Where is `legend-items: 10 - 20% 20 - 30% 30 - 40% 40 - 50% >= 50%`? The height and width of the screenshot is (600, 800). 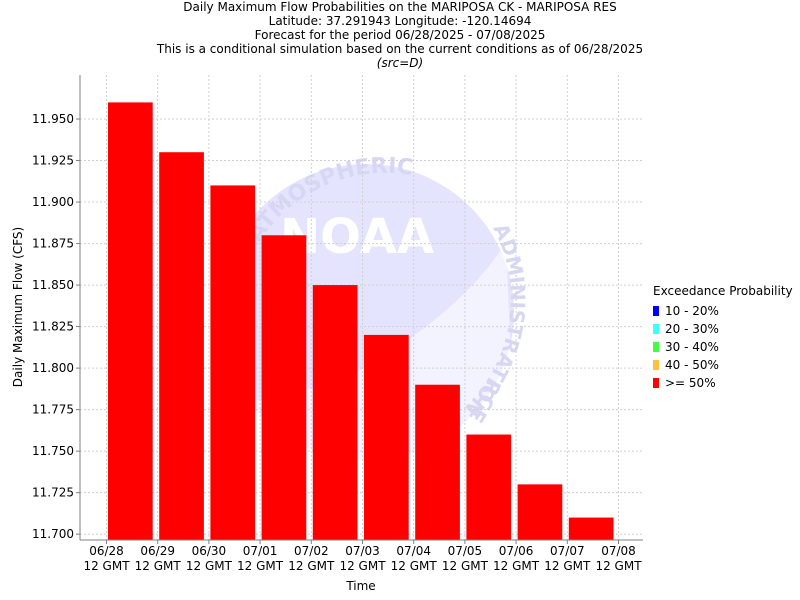
legend-items: 10 - 20% 20 - 30% 30 - 40% 40 - 50% >= 50% is located at coordinates (723, 347).